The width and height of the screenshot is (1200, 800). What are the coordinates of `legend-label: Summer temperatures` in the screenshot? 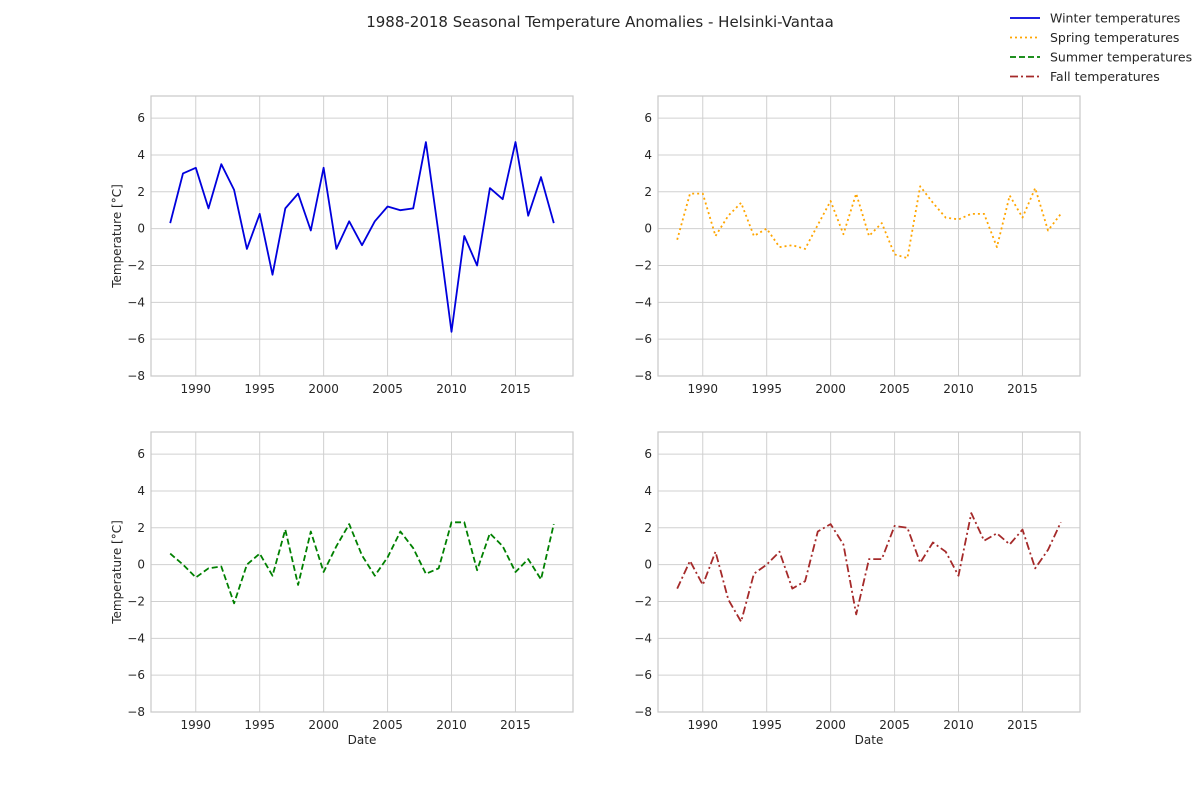 It's located at (1121, 57).